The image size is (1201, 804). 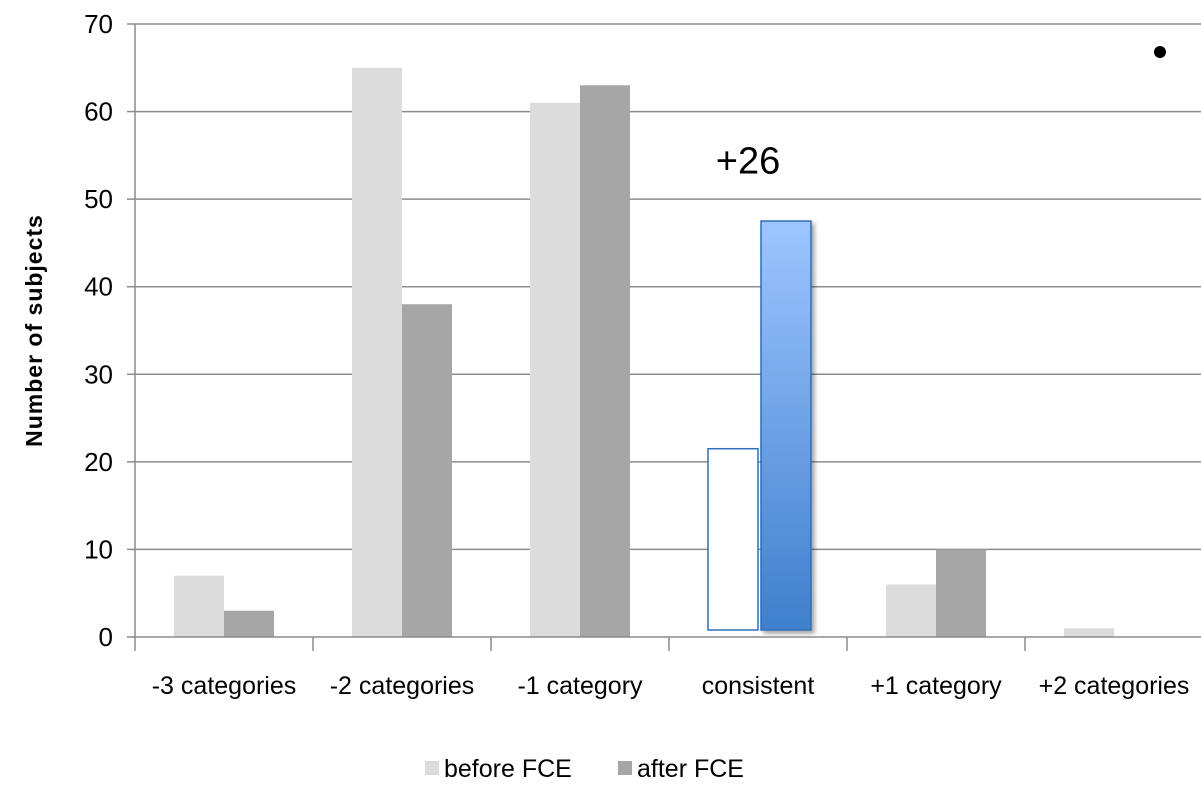 What do you see at coordinates (98, 287) in the screenshot?
I see `y-tick-label: 40` at bounding box center [98, 287].